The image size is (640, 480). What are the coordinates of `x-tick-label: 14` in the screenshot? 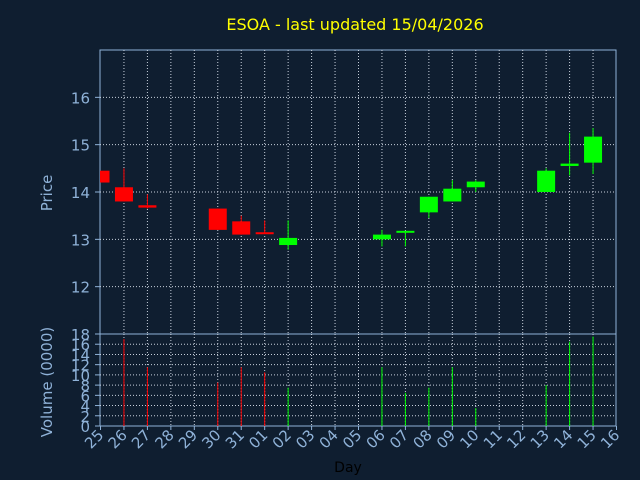 It's located at (563, 439).